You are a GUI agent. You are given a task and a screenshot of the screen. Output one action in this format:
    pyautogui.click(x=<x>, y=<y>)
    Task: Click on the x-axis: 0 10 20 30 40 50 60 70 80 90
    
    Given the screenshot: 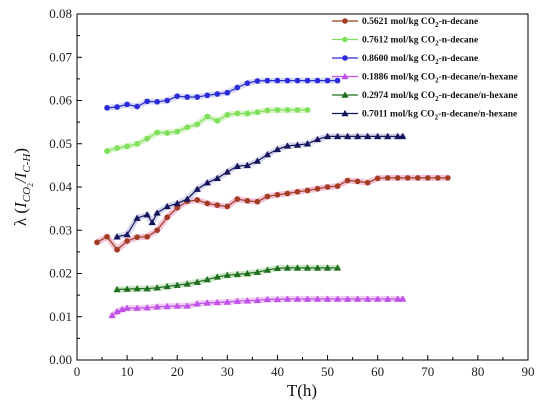 What is the action you would take?
    pyautogui.click(x=304, y=367)
    